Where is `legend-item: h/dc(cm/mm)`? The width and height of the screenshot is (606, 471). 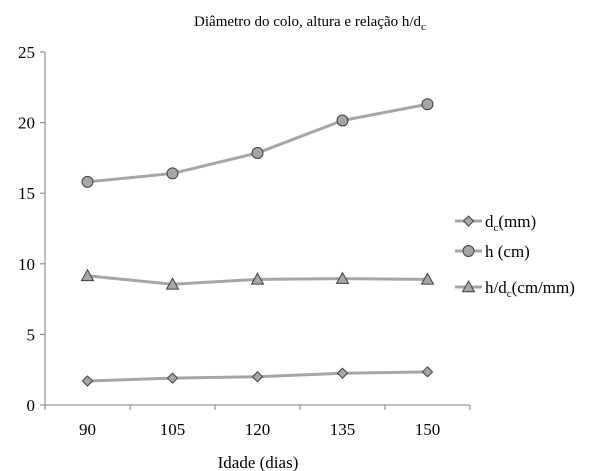
legend-item: h/dc(cm/mm) is located at coordinates (515, 289).